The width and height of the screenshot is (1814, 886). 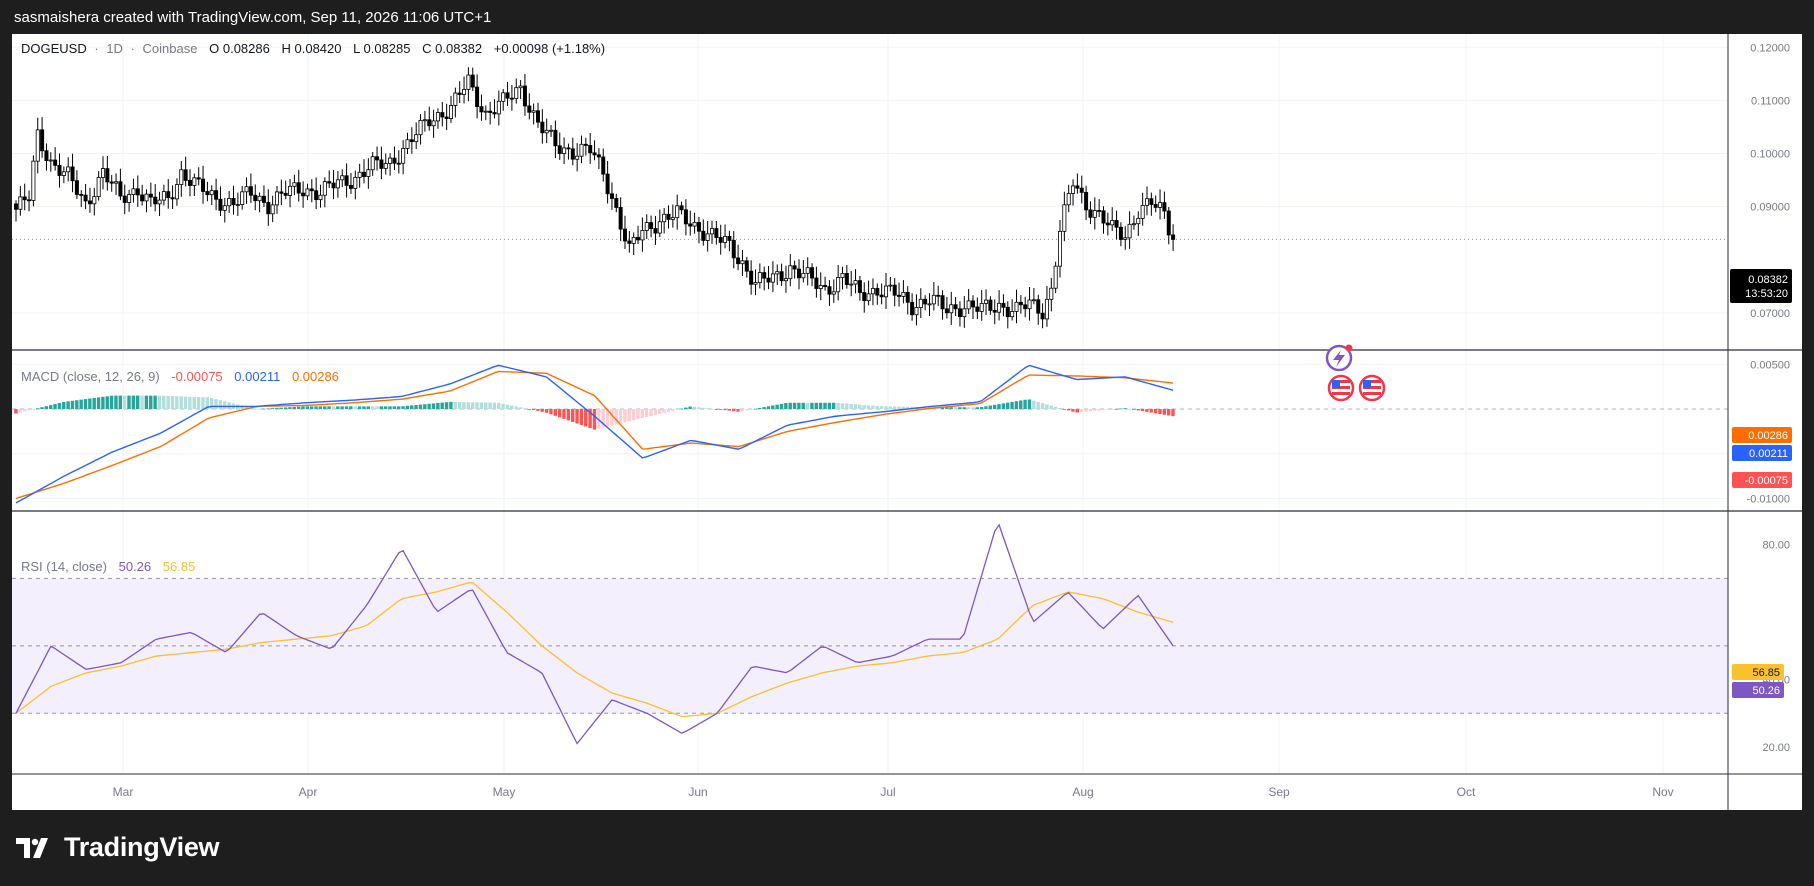 What do you see at coordinates (594, 434) in the screenshot?
I see `macd-pane` at bounding box center [594, 434].